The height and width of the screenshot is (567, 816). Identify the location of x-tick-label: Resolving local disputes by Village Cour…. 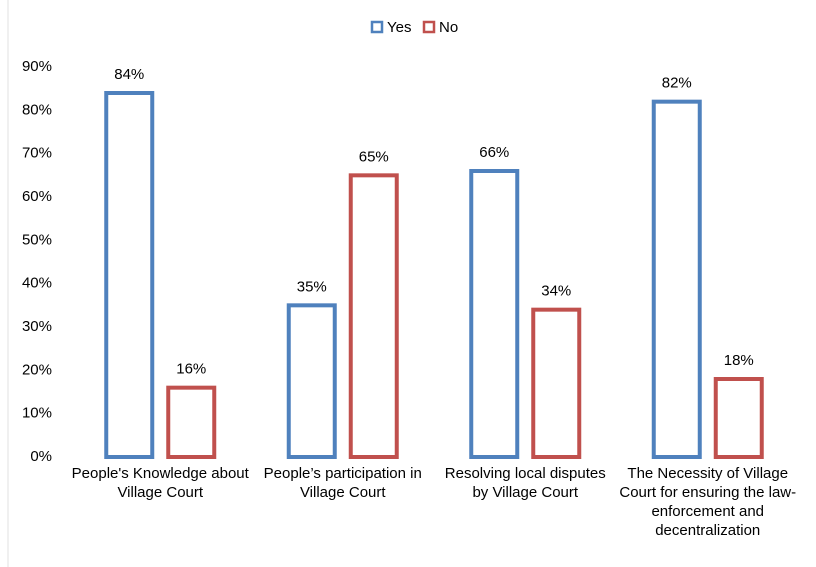
(525, 483).